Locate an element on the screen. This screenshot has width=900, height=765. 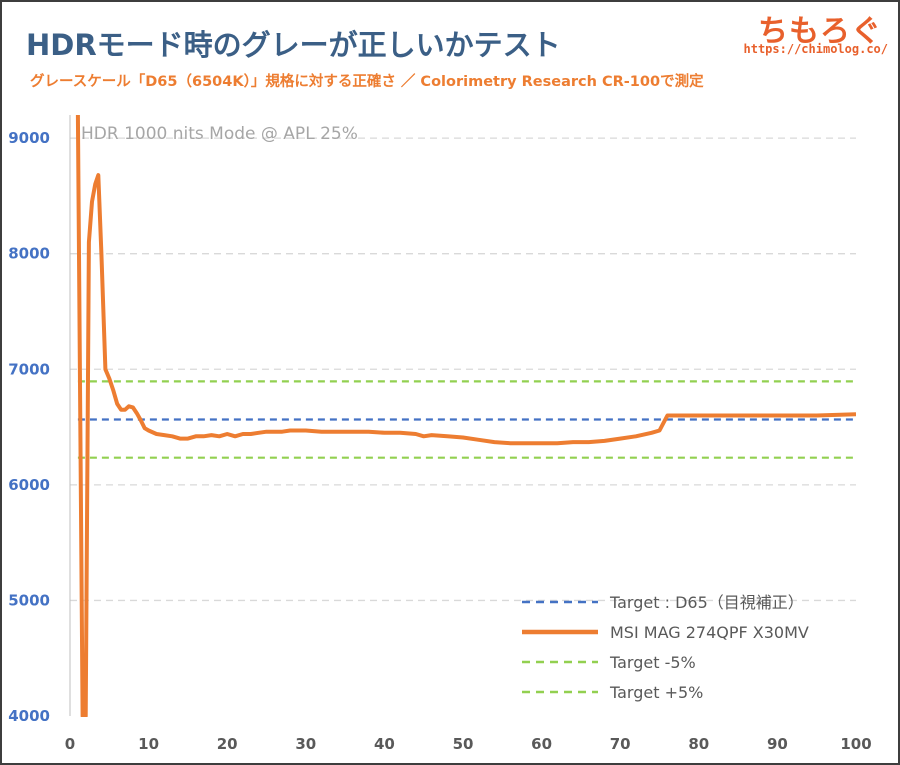
legend-label: MSI MAG 274QPF X30MV is located at coordinates (709, 632).